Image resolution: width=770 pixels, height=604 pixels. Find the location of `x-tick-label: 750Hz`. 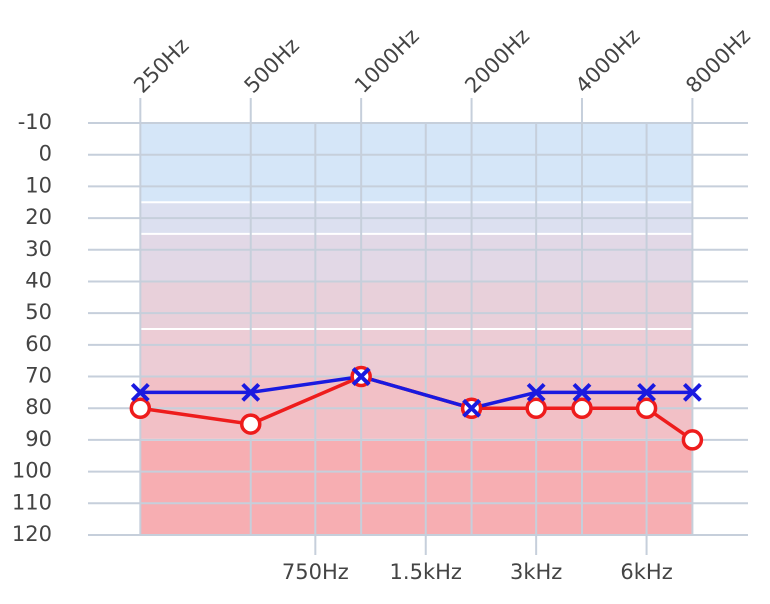

x-tick-label: 750Hz is located at coordinates (315, 572).